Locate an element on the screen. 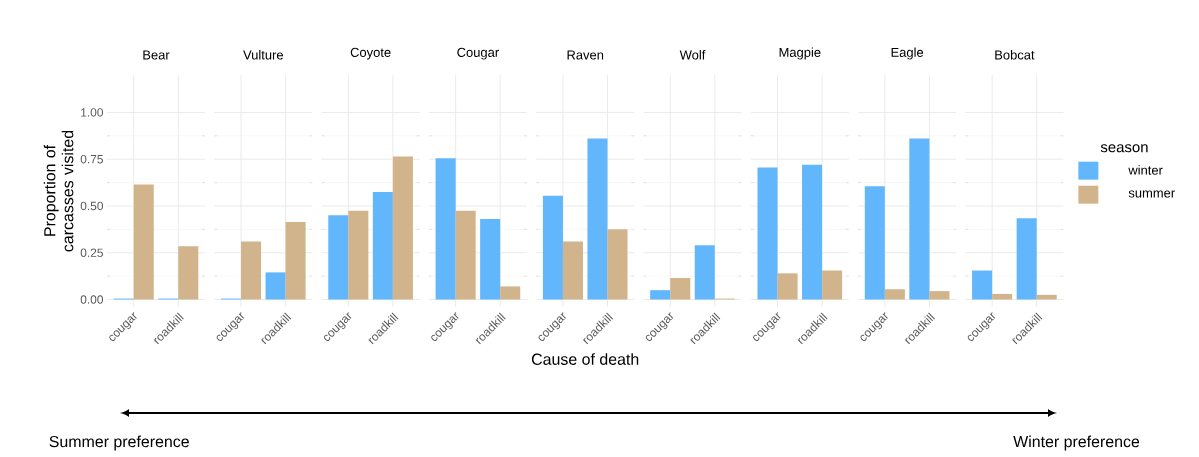  chart-title: Cougar is located at coordinates (478, 53).